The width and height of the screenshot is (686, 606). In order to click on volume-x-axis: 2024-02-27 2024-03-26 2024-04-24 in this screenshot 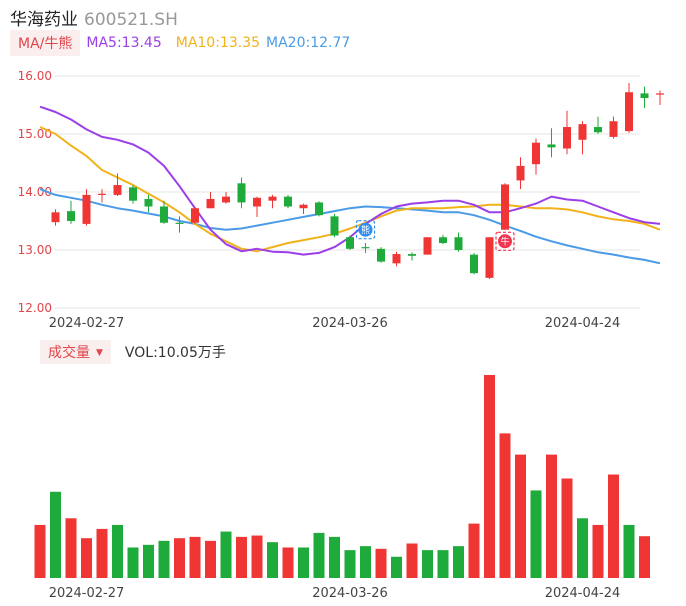, I will do `click(335, 593)`.